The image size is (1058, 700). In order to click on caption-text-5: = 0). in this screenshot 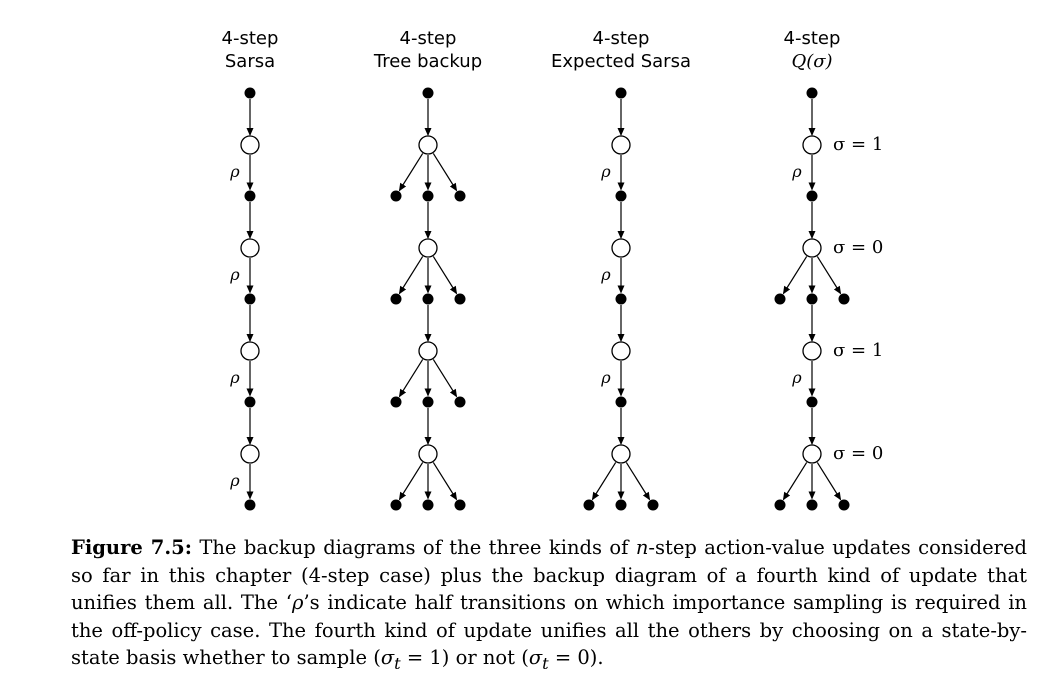, I will do `click(576, 657)`.